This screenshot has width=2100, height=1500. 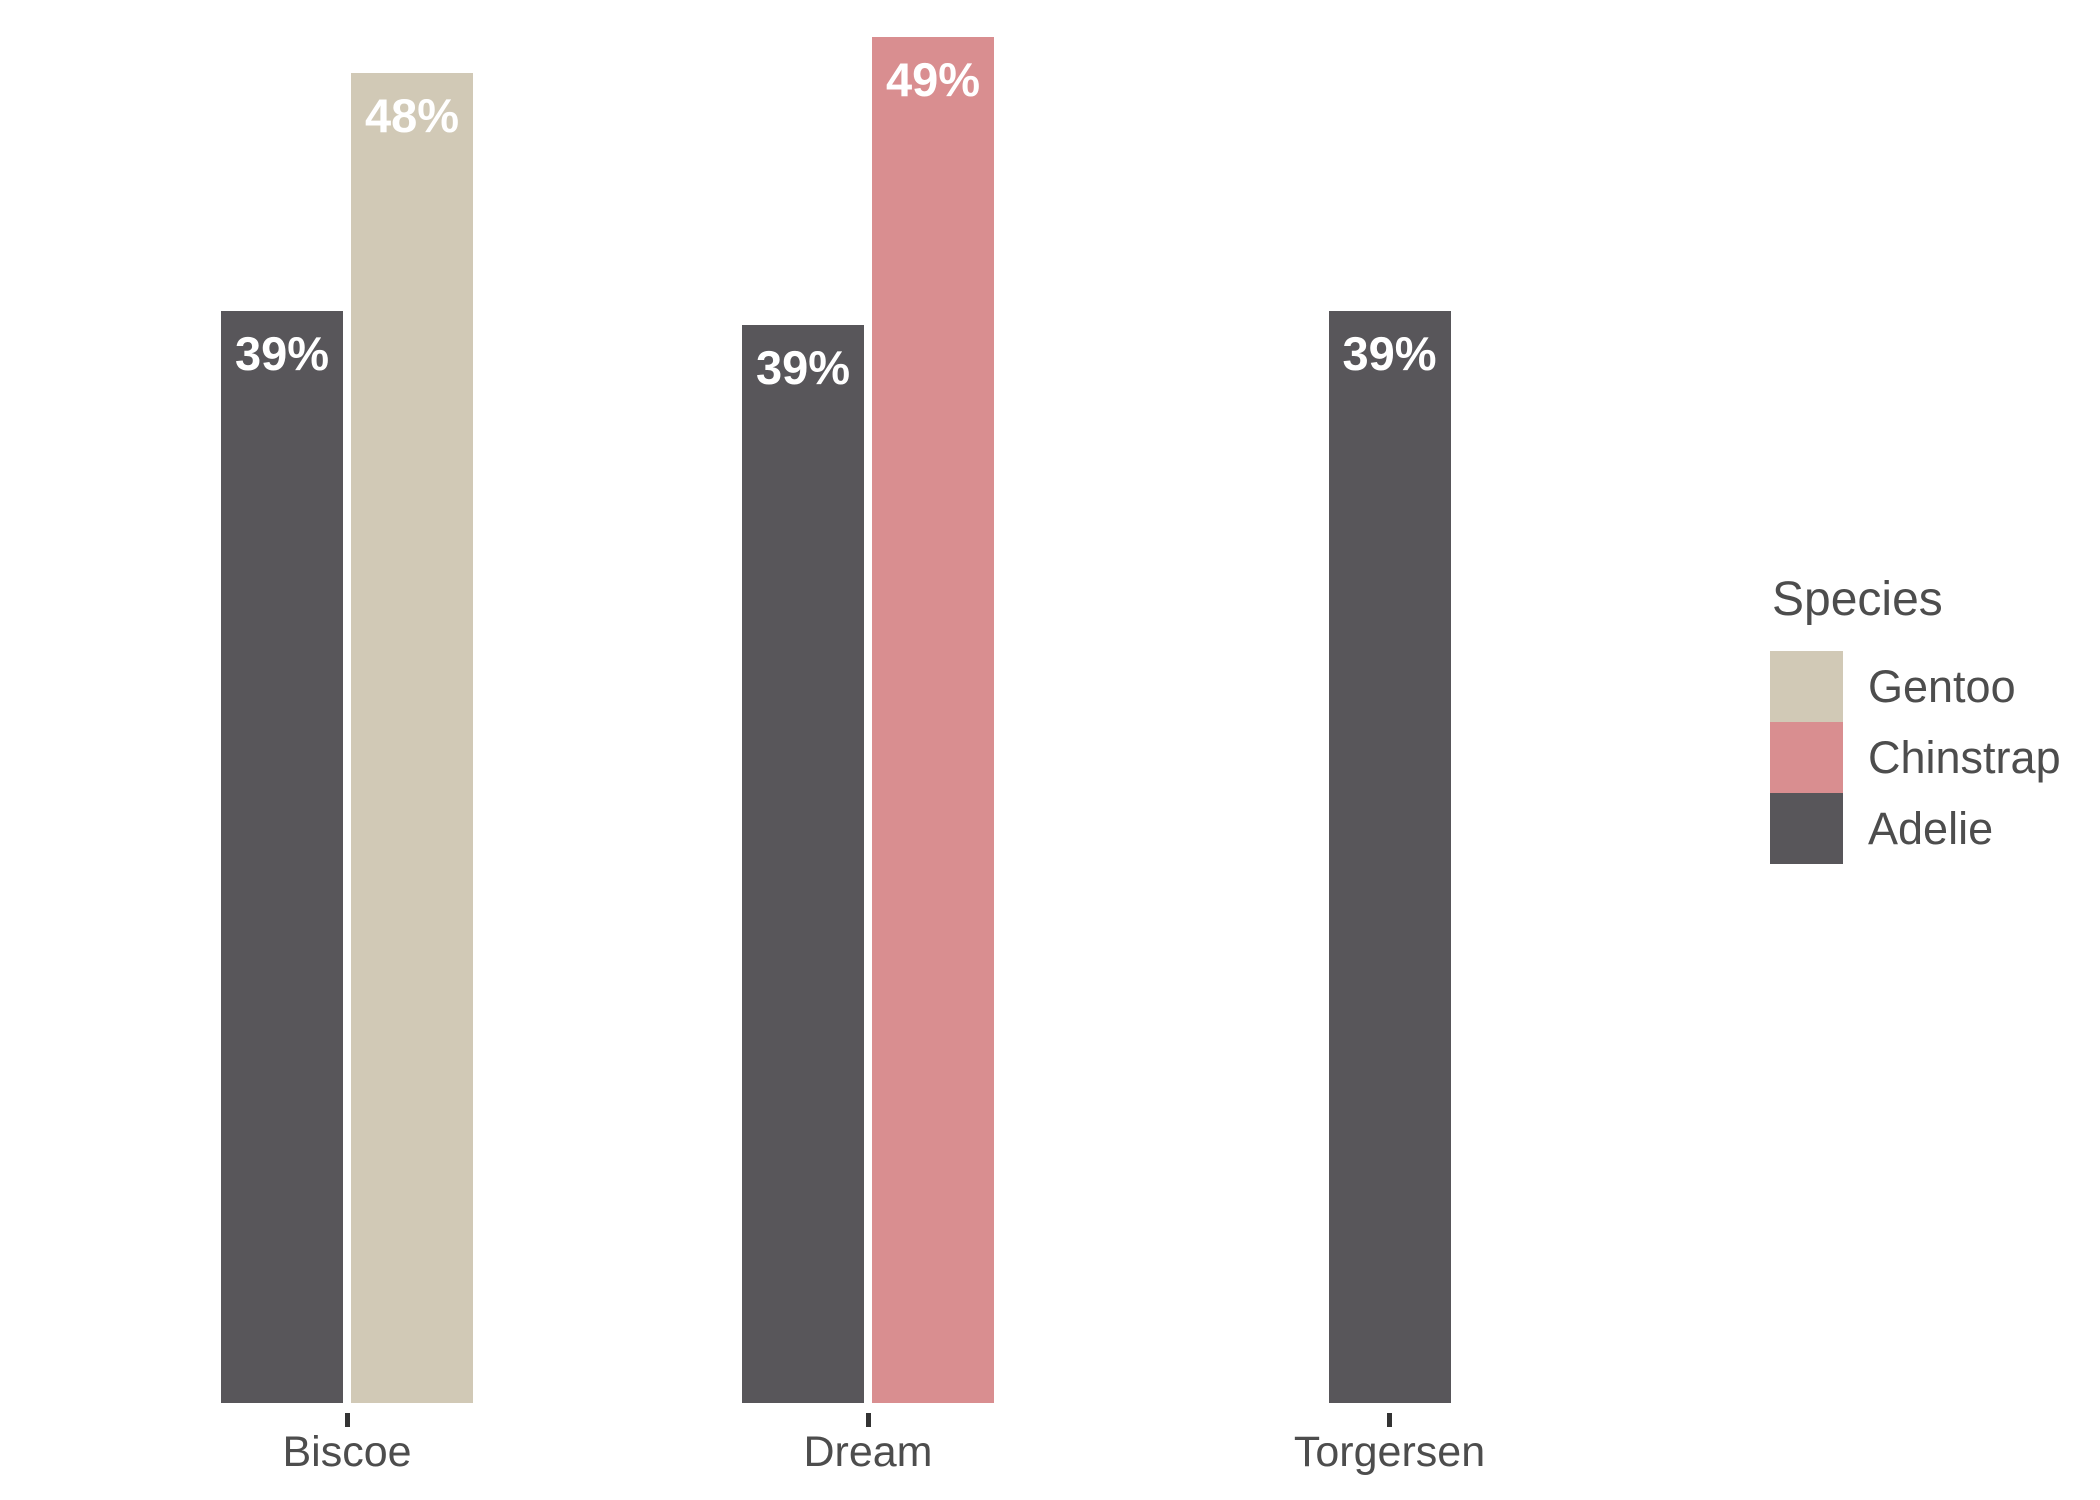 I want to click on bar-dream-chinstrap: 49%, so click(x=933, y=719).